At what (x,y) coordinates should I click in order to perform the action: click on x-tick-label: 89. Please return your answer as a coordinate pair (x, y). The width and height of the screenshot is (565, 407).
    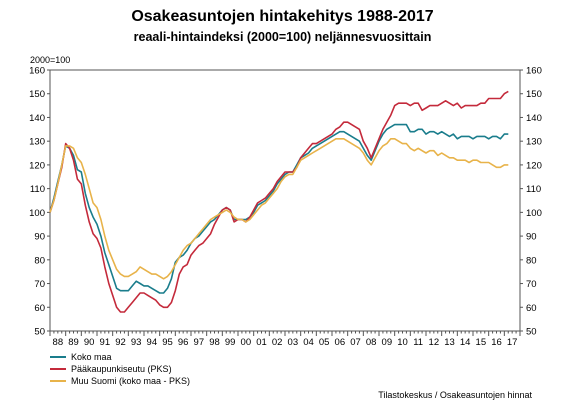
    Looking at the image, I should click on (73, 342).